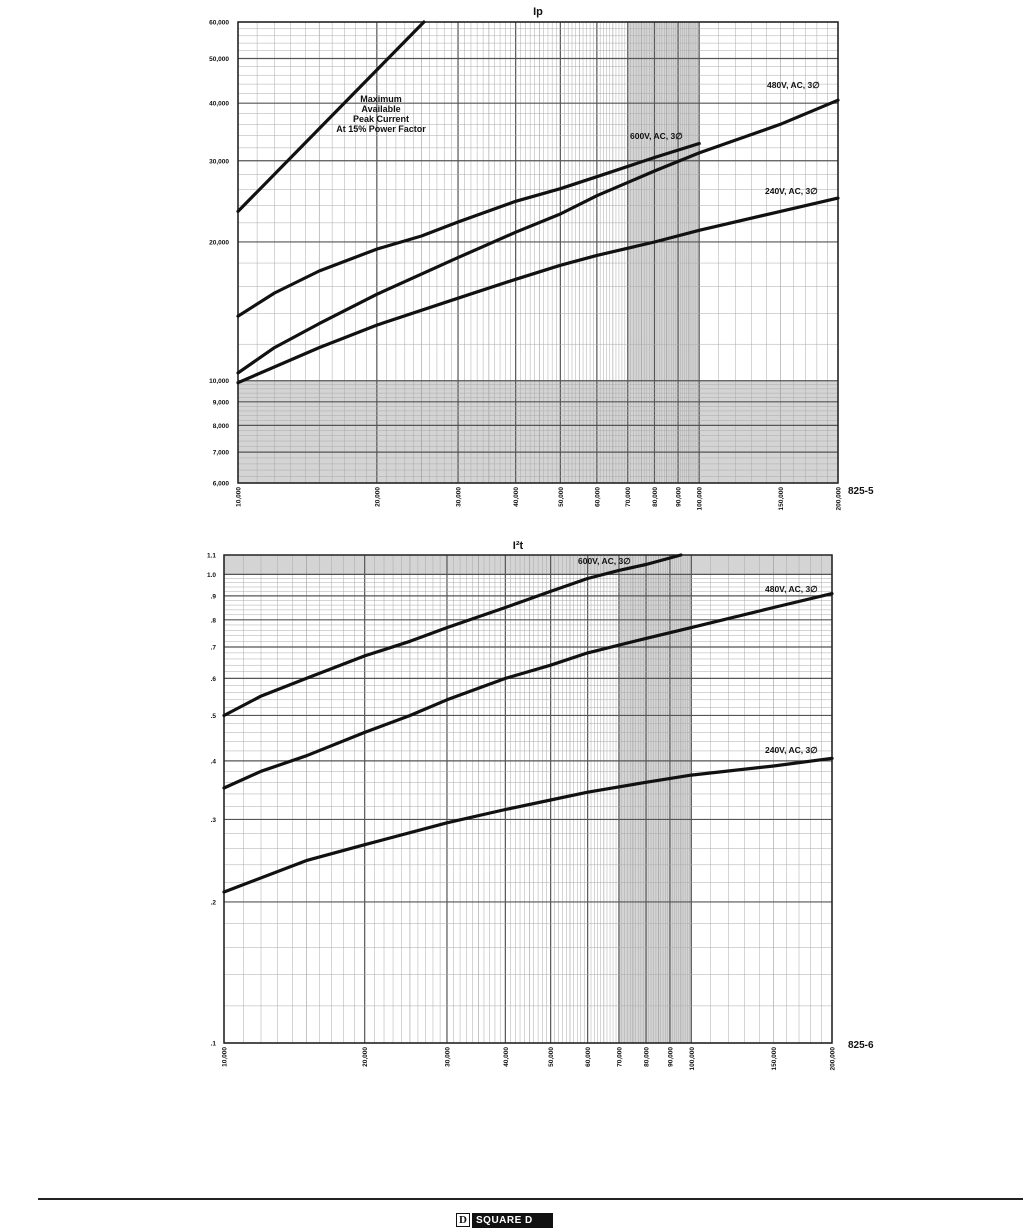 The height and width of the screenshot is (1228, 1023). Describe the element at coordinates (214, 1044) in the screenshot. I see `y-tick-label: .1` at that location.